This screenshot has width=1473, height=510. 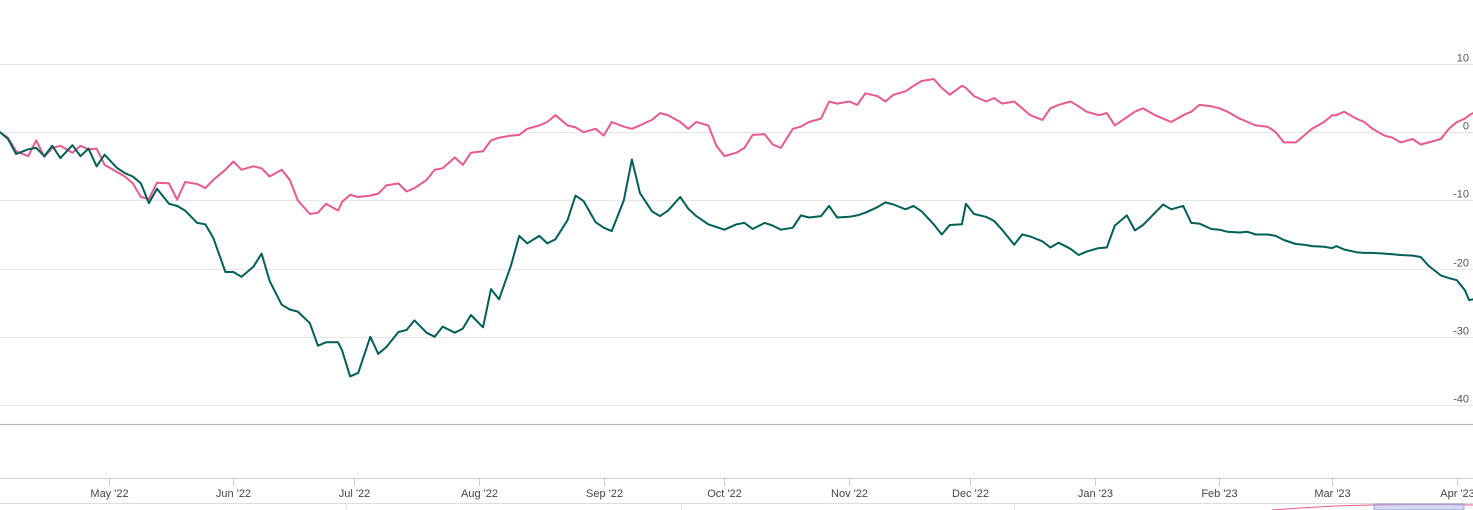 I want to click on navigator-selection, so click(x=1419, y=506).